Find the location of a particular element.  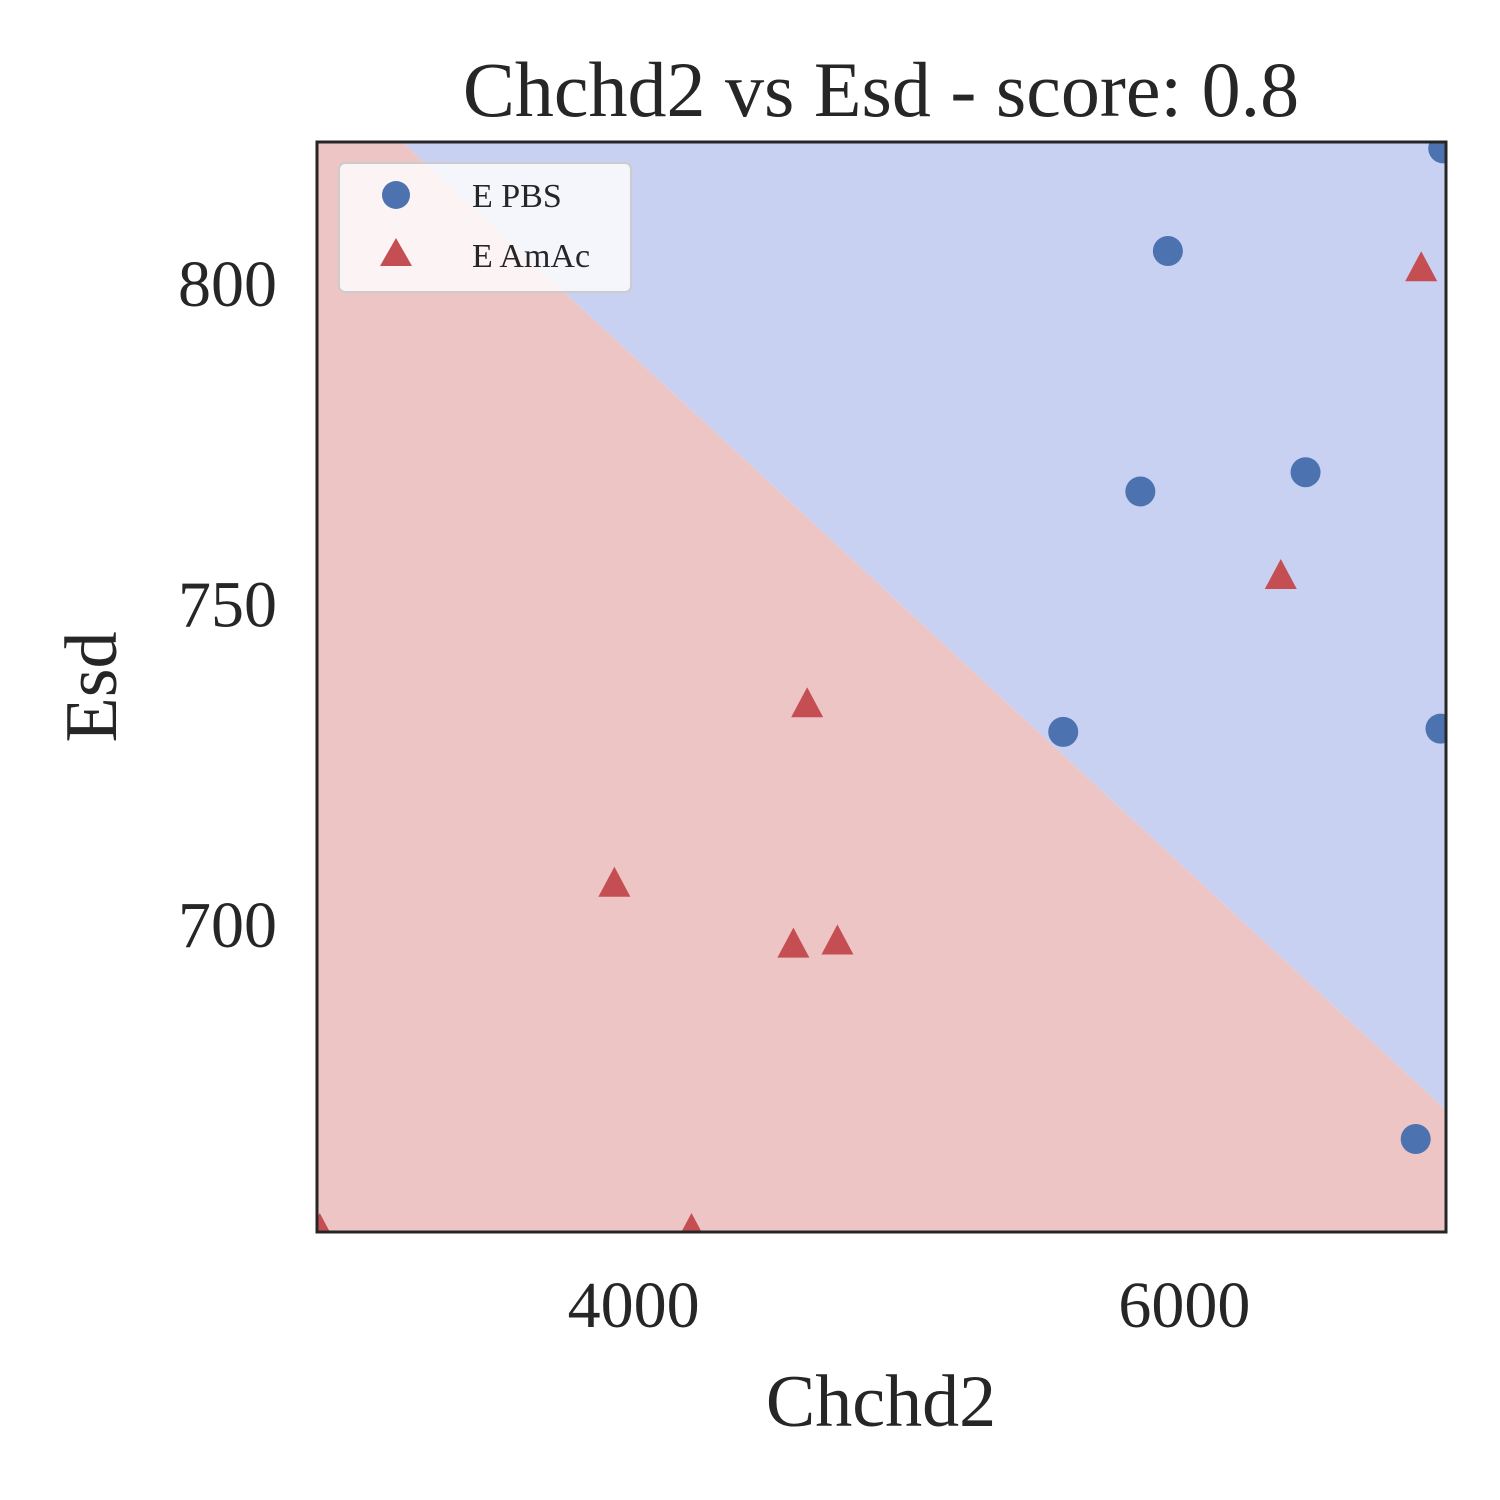

x-tick-label-6000: 6000 is located at coordinates (1184, 1305).